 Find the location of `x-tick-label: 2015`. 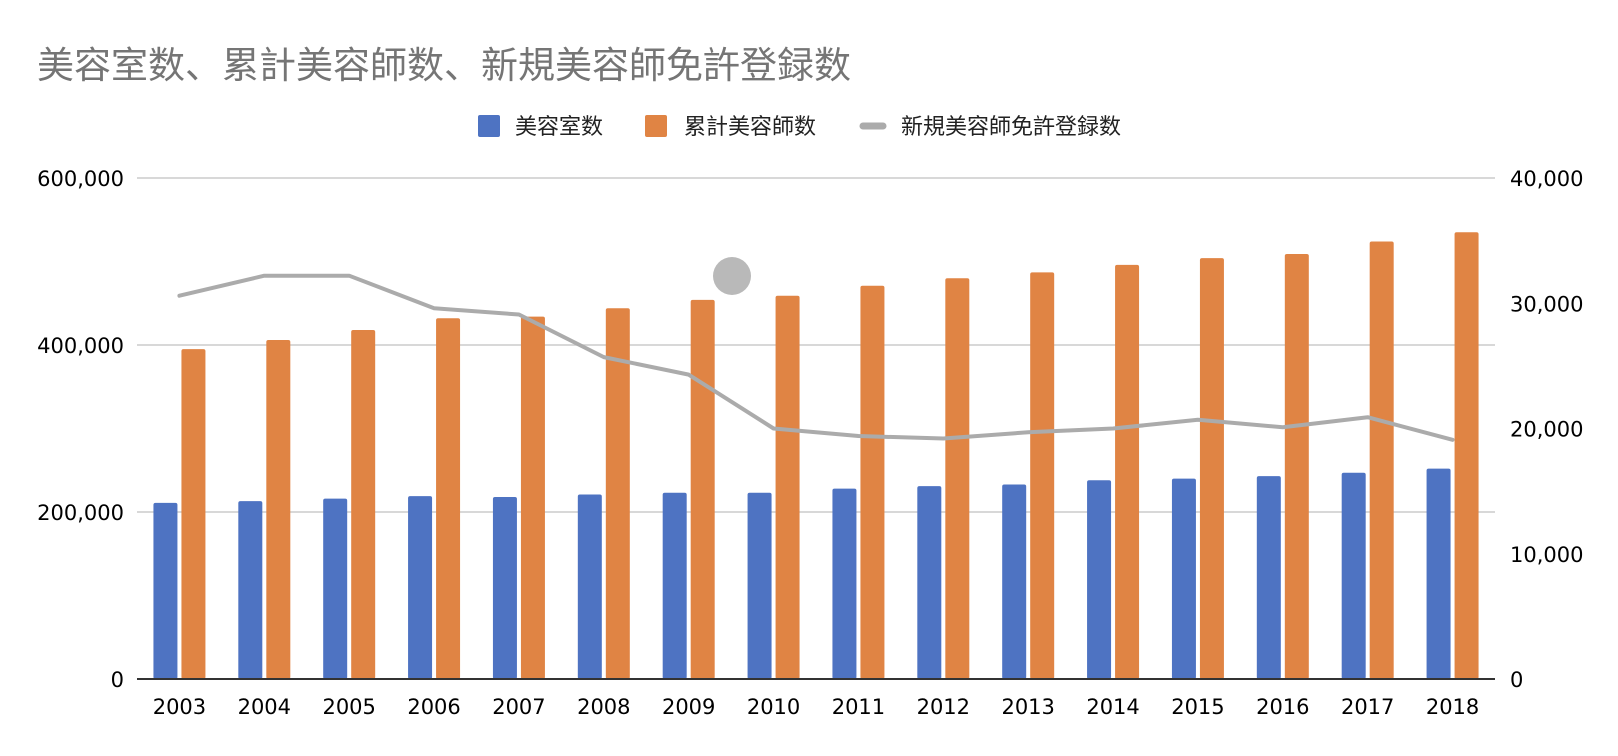

x-tick-label: 2015 is located at coordinates (1197, 707).